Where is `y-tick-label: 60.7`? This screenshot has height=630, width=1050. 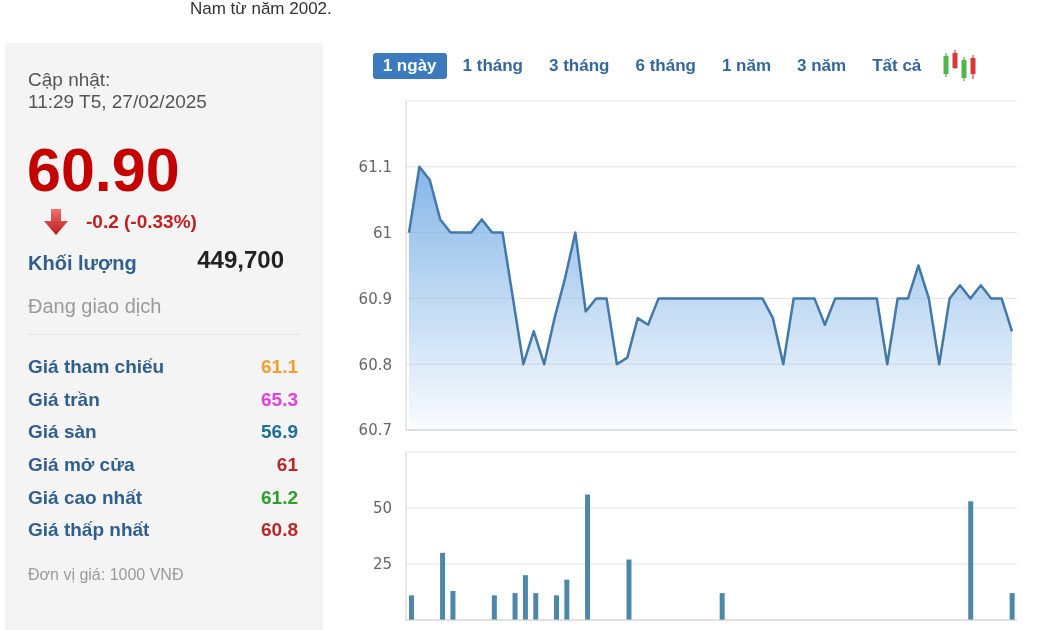
y-tick-label: 60.7 is located at coordinates (375, 430).